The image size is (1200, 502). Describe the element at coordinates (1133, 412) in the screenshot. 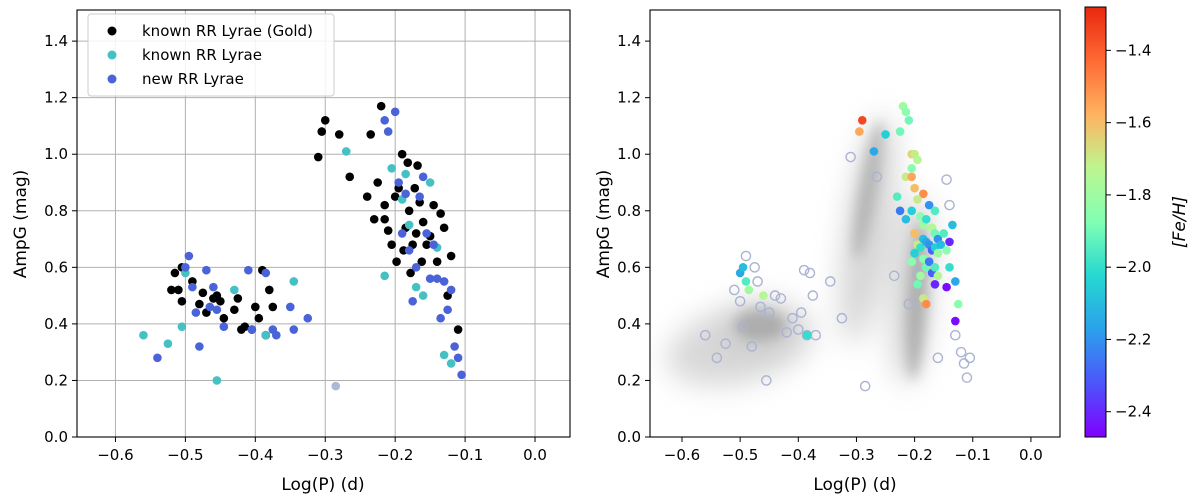

I see `colorbar-tick-label: −2.4` at that location.